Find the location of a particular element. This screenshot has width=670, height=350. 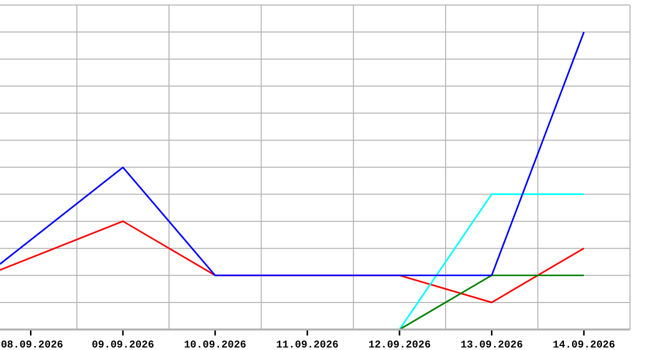

x-tick-label: 11.09.2026 is located at coordinates (307, 345).